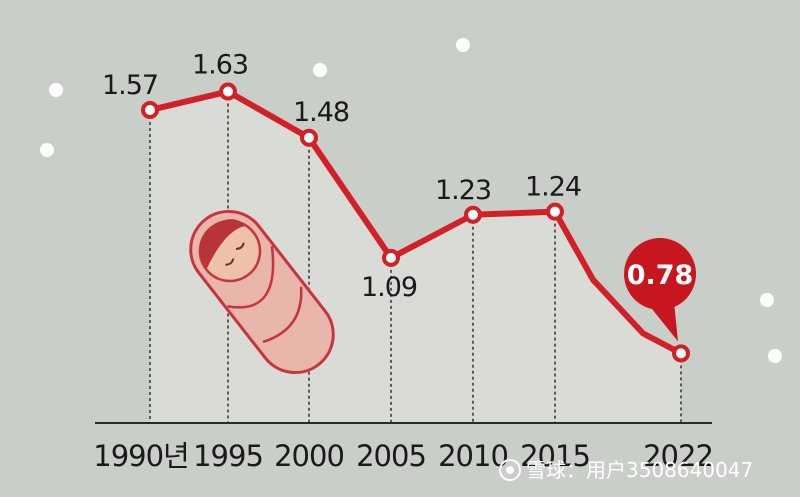 Image resolution: width=800 pixels, height=497 pixels. I want to click on x-tick-label: 1990년, so click(140, 456).